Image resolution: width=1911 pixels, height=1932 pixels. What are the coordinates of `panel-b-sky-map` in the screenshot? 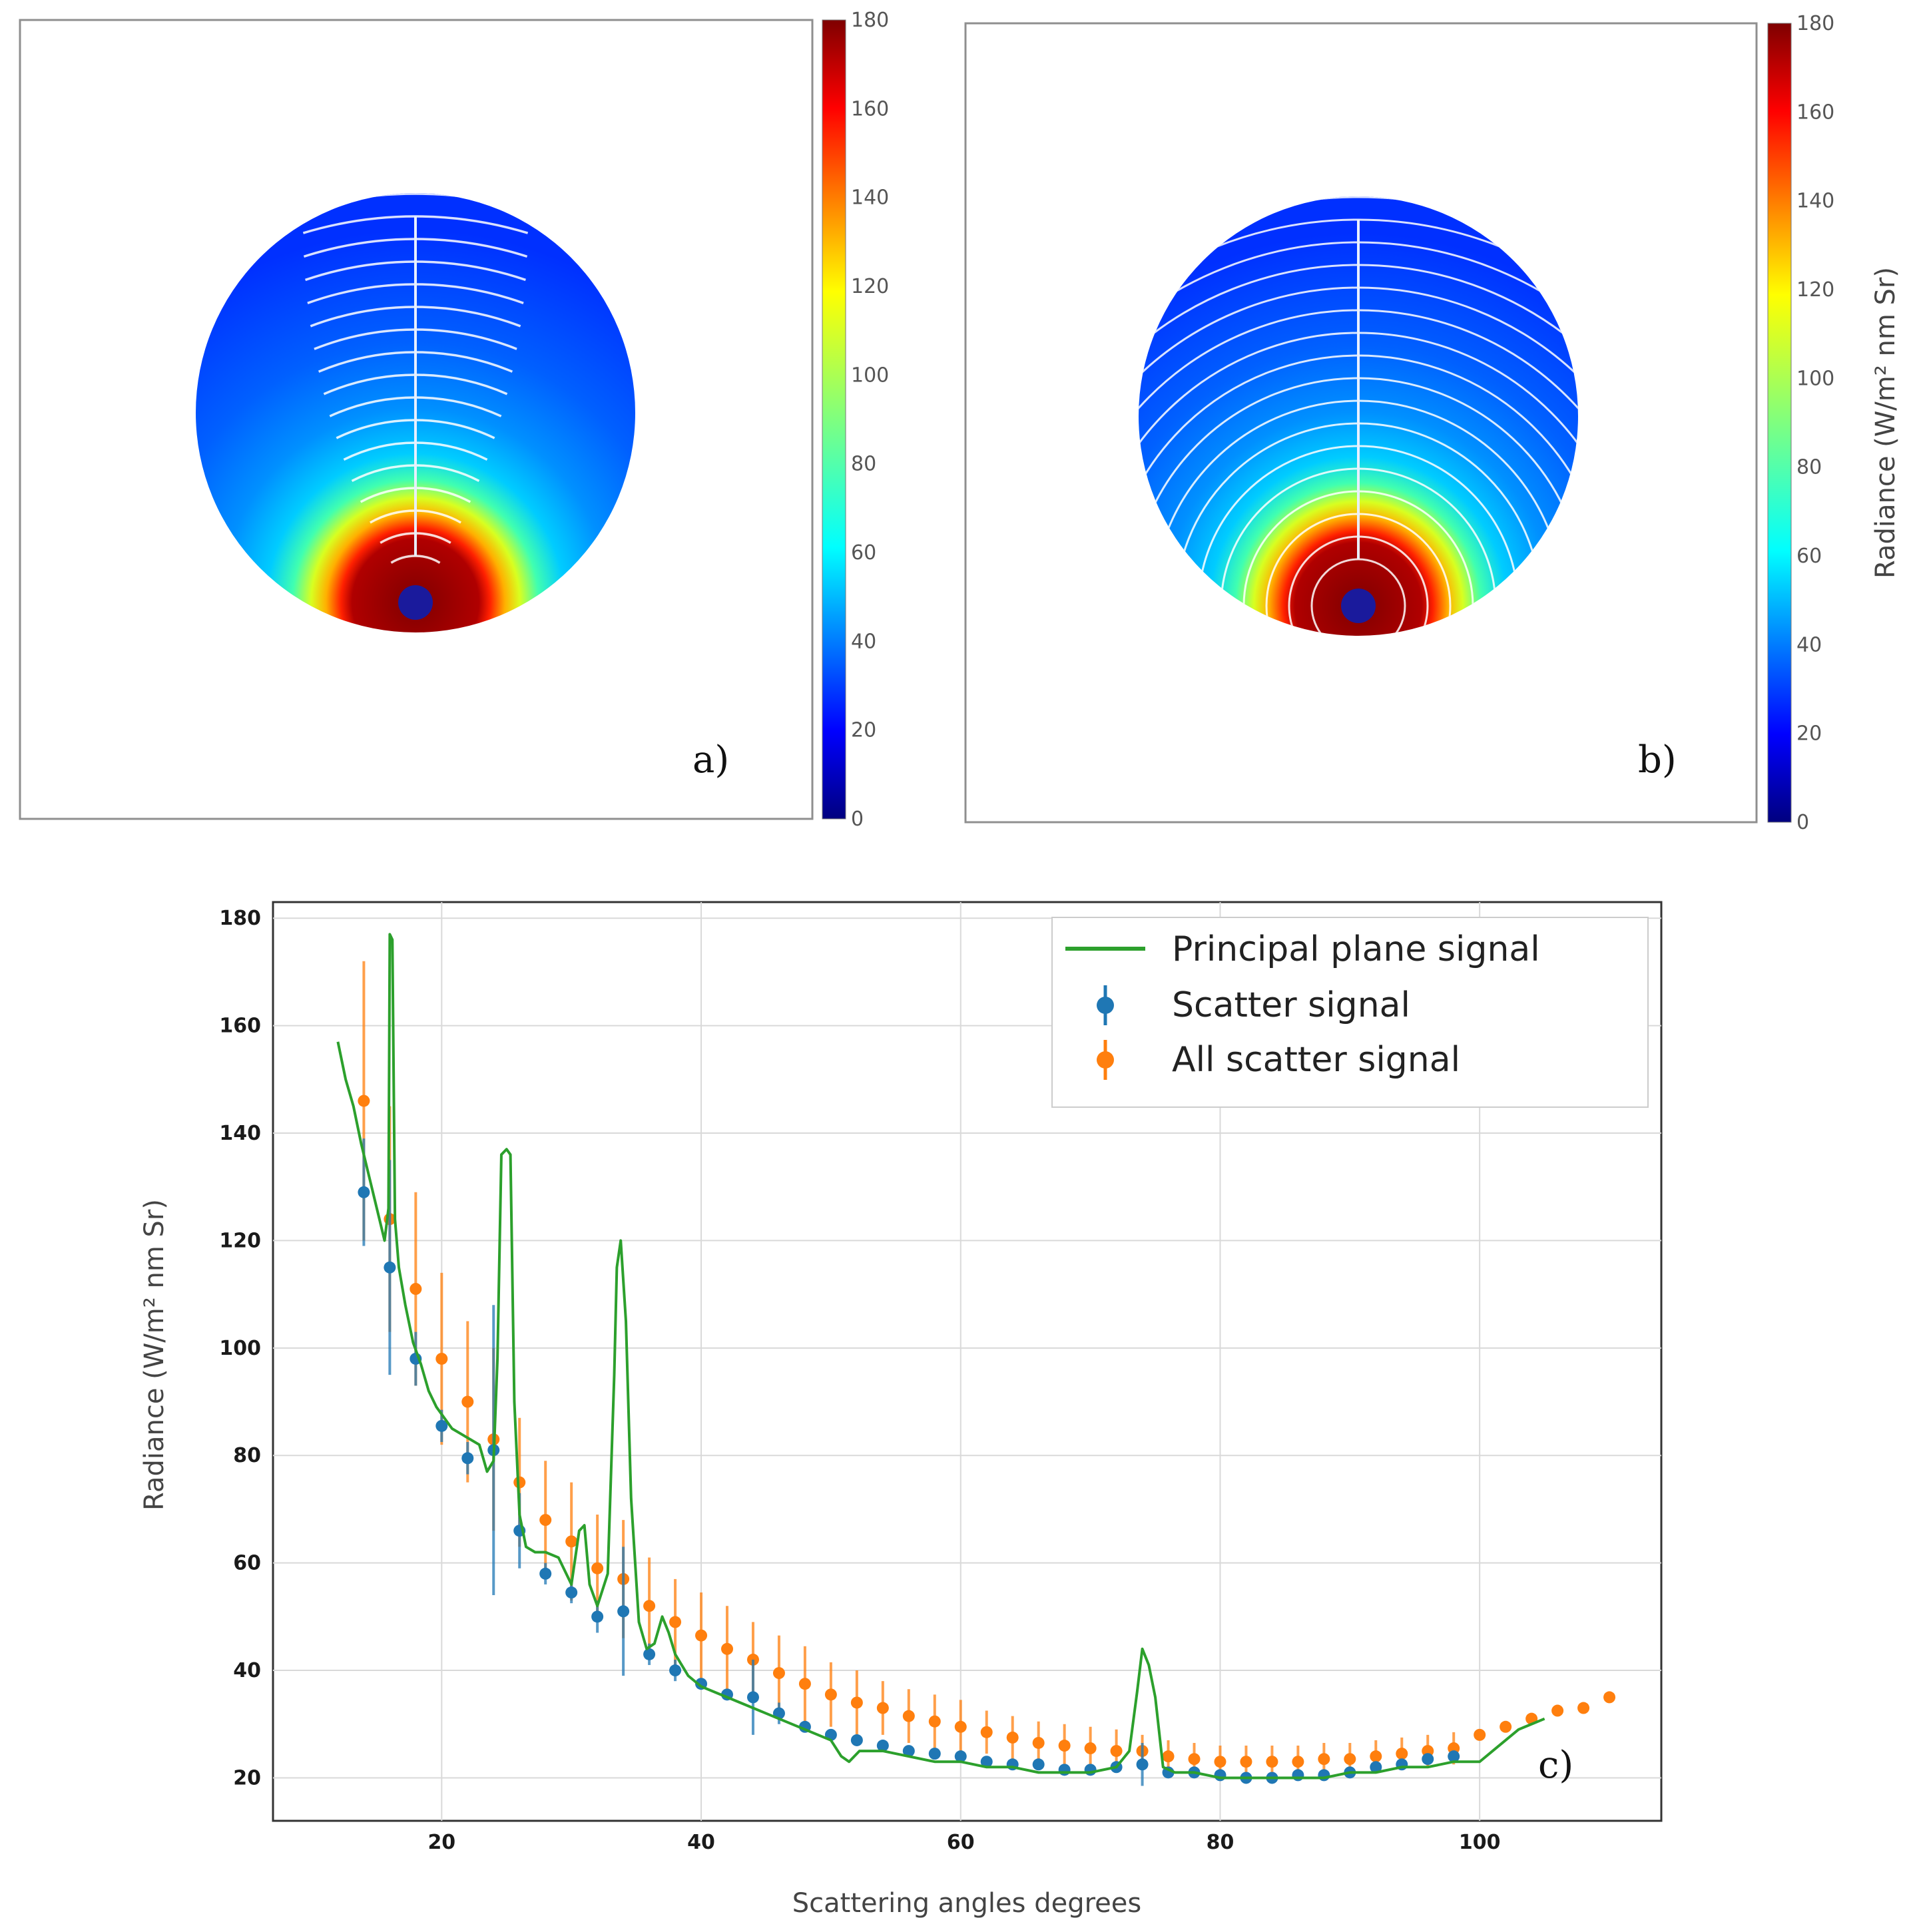 It's located at (1358, 416).